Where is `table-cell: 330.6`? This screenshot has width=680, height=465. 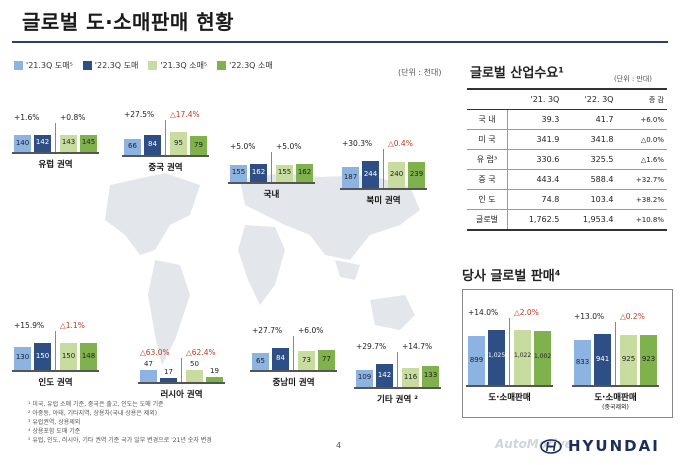
table-cell: 330.6 is located at coordinates (535, 159).